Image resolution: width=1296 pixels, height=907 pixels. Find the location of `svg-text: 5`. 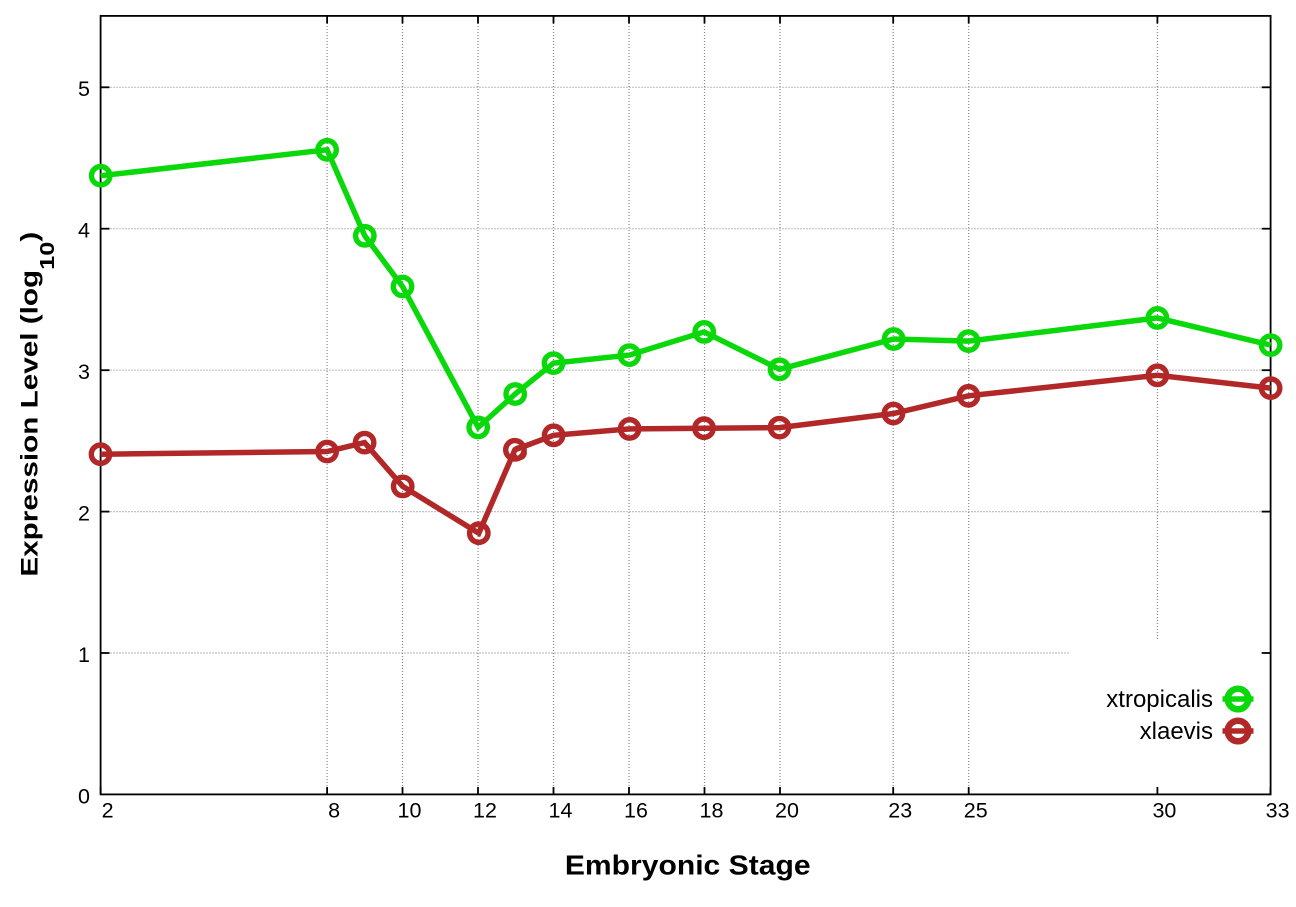

svg-text: 5 is located at coordinates (84, 89).